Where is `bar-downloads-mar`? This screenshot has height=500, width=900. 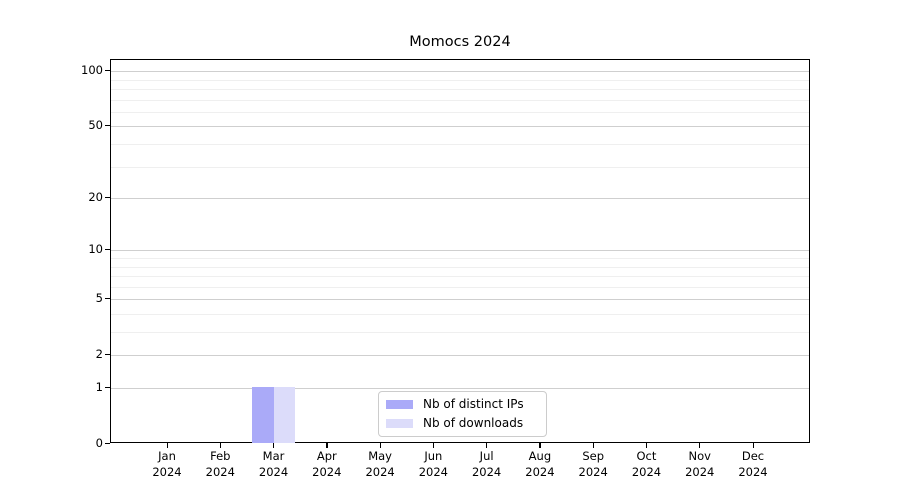
bar-downloads-mar is located at coordinates (284, 415).